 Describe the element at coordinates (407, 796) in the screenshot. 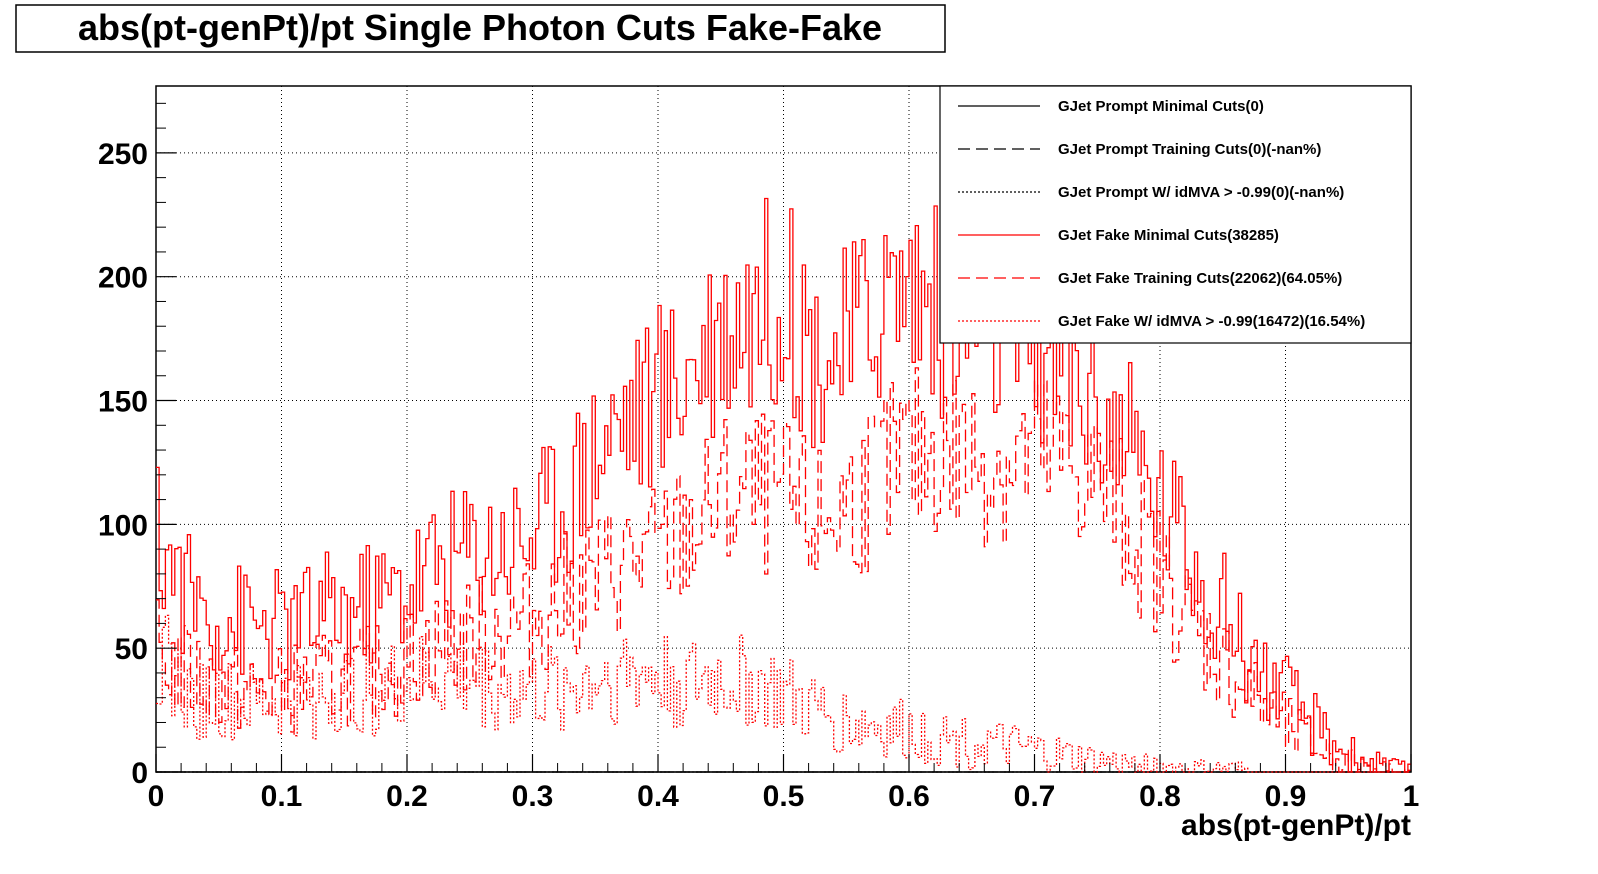

I see `x-tick-label: 0.2` at that location.